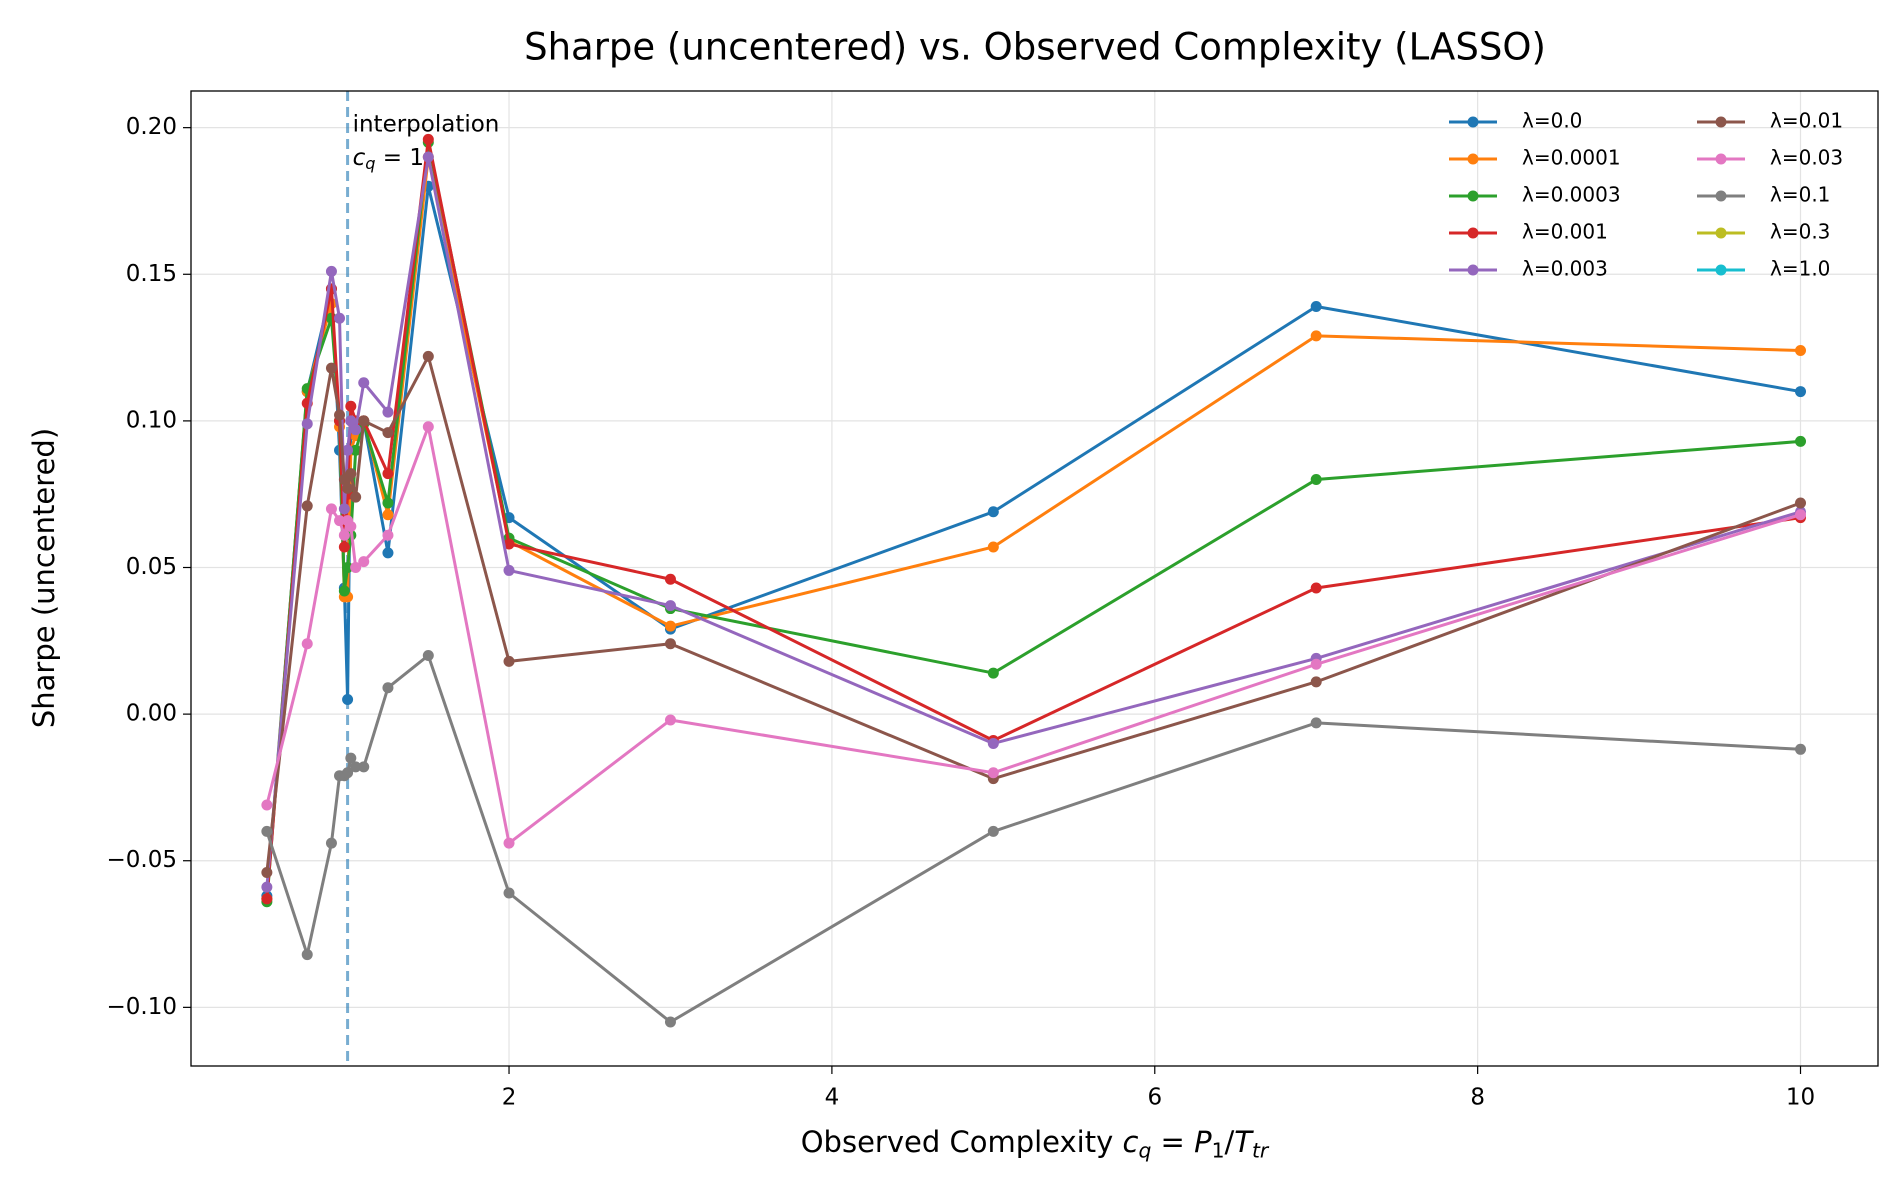  Describe the element at coordinates (1144, 1150) in the screenshot. I see `text-part: q` at that location.